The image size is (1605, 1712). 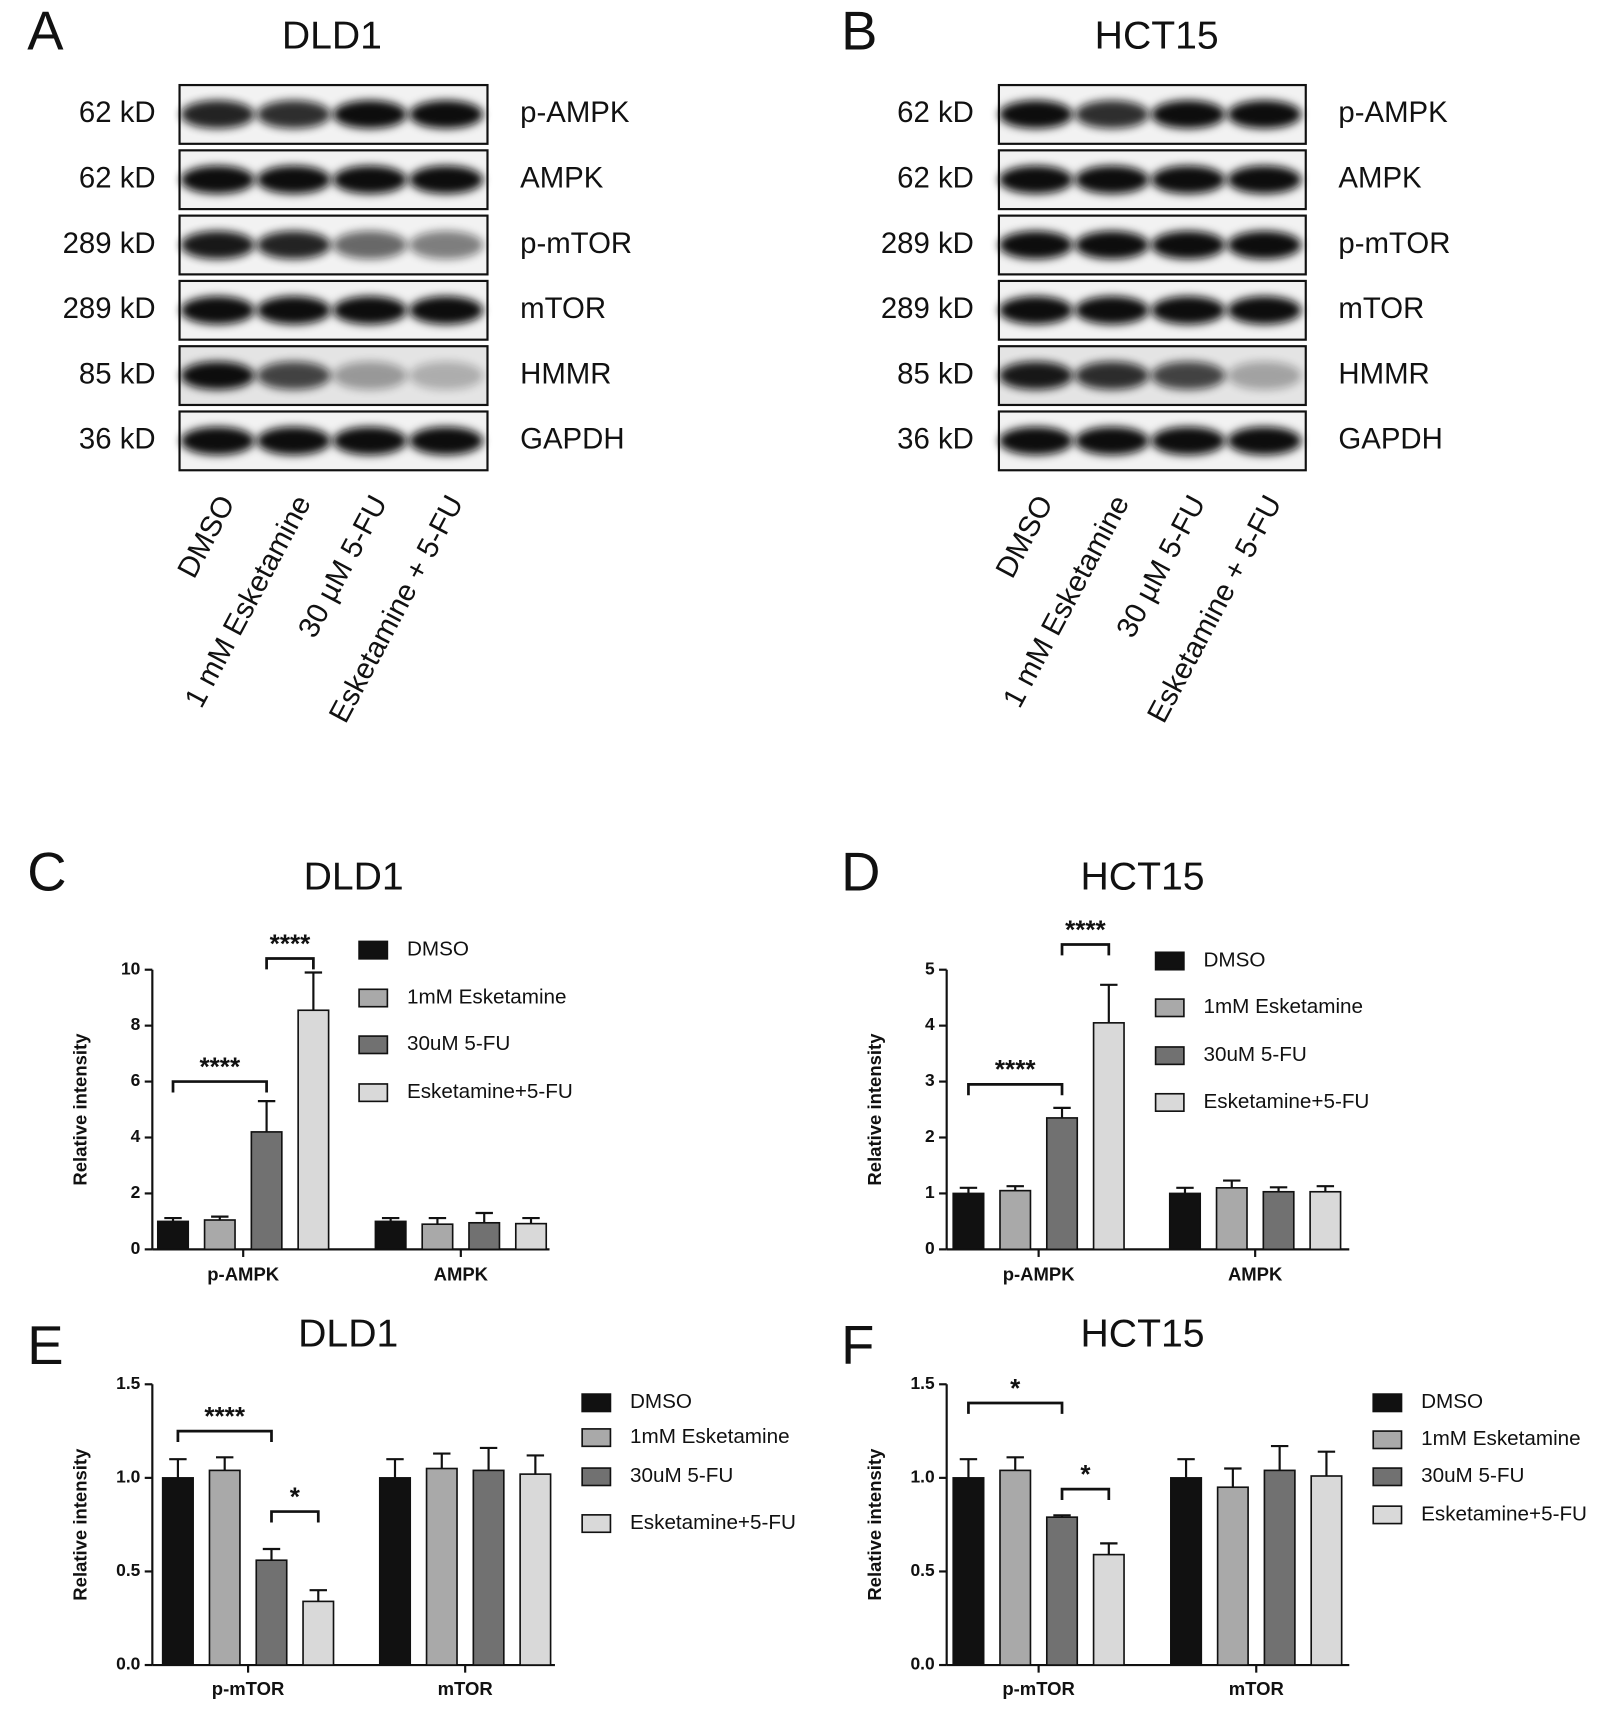 What do you see at coordinates (136, 1080) in the screenshot?
I see `y-tick-label: 6` at bounding box center [136, 1080].